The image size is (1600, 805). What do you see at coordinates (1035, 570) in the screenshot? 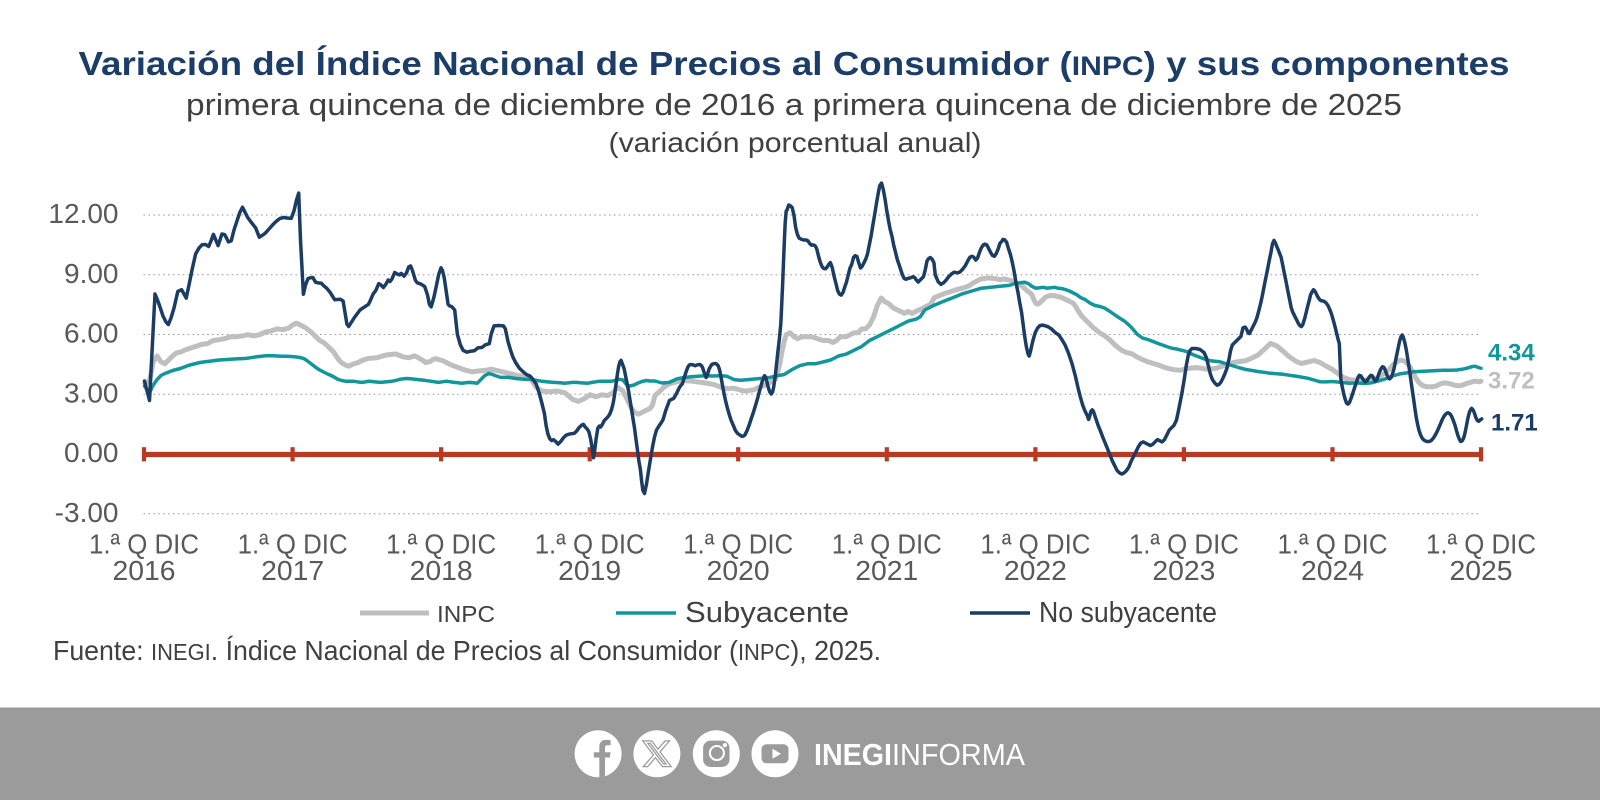
I see `svg-text: 2022` at bounding box center [1035, 570].